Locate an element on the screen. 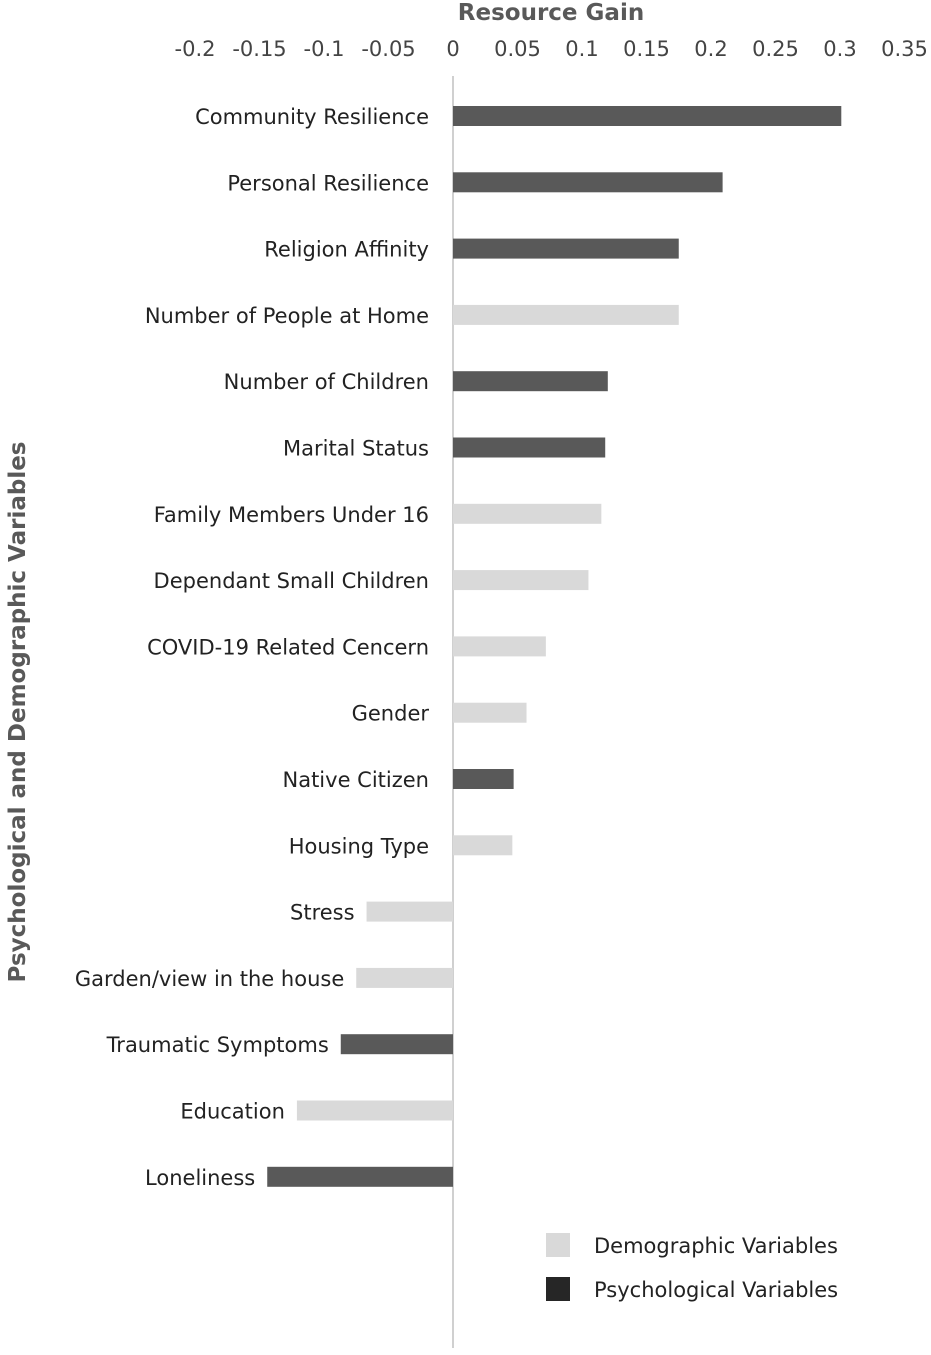 The height and width of the screenshot is (1355, 931). category-label: Housing Type is located at coordinates (359, 846).